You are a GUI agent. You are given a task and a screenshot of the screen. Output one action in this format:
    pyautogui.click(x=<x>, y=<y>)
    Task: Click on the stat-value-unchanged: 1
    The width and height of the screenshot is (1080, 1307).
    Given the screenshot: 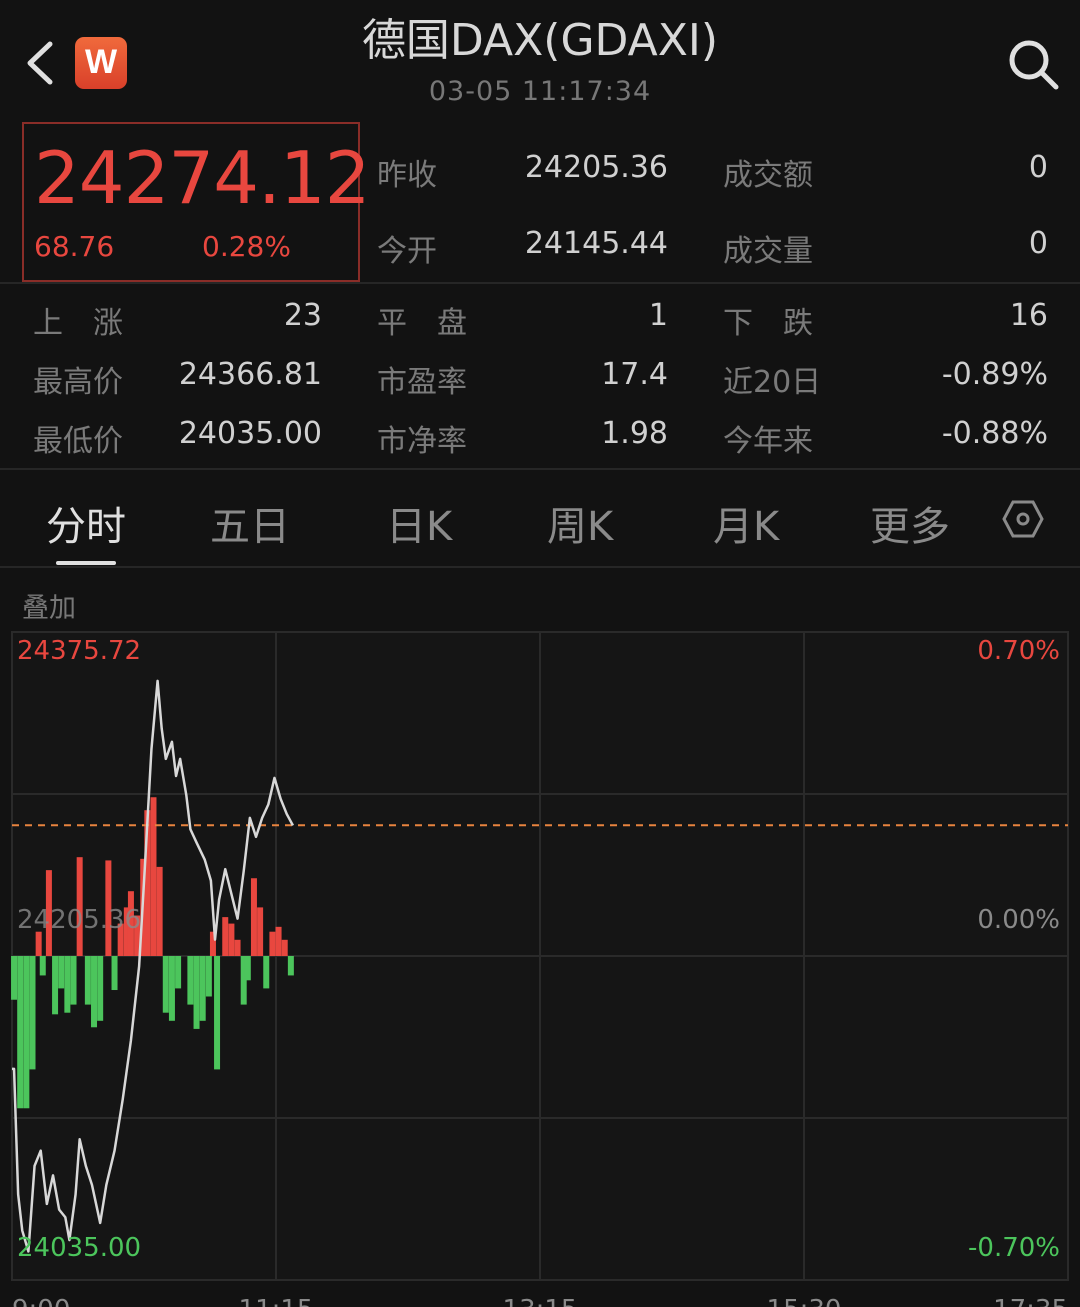 What is the action you would take?
    pyautogui.click(x=658, y=315)
    